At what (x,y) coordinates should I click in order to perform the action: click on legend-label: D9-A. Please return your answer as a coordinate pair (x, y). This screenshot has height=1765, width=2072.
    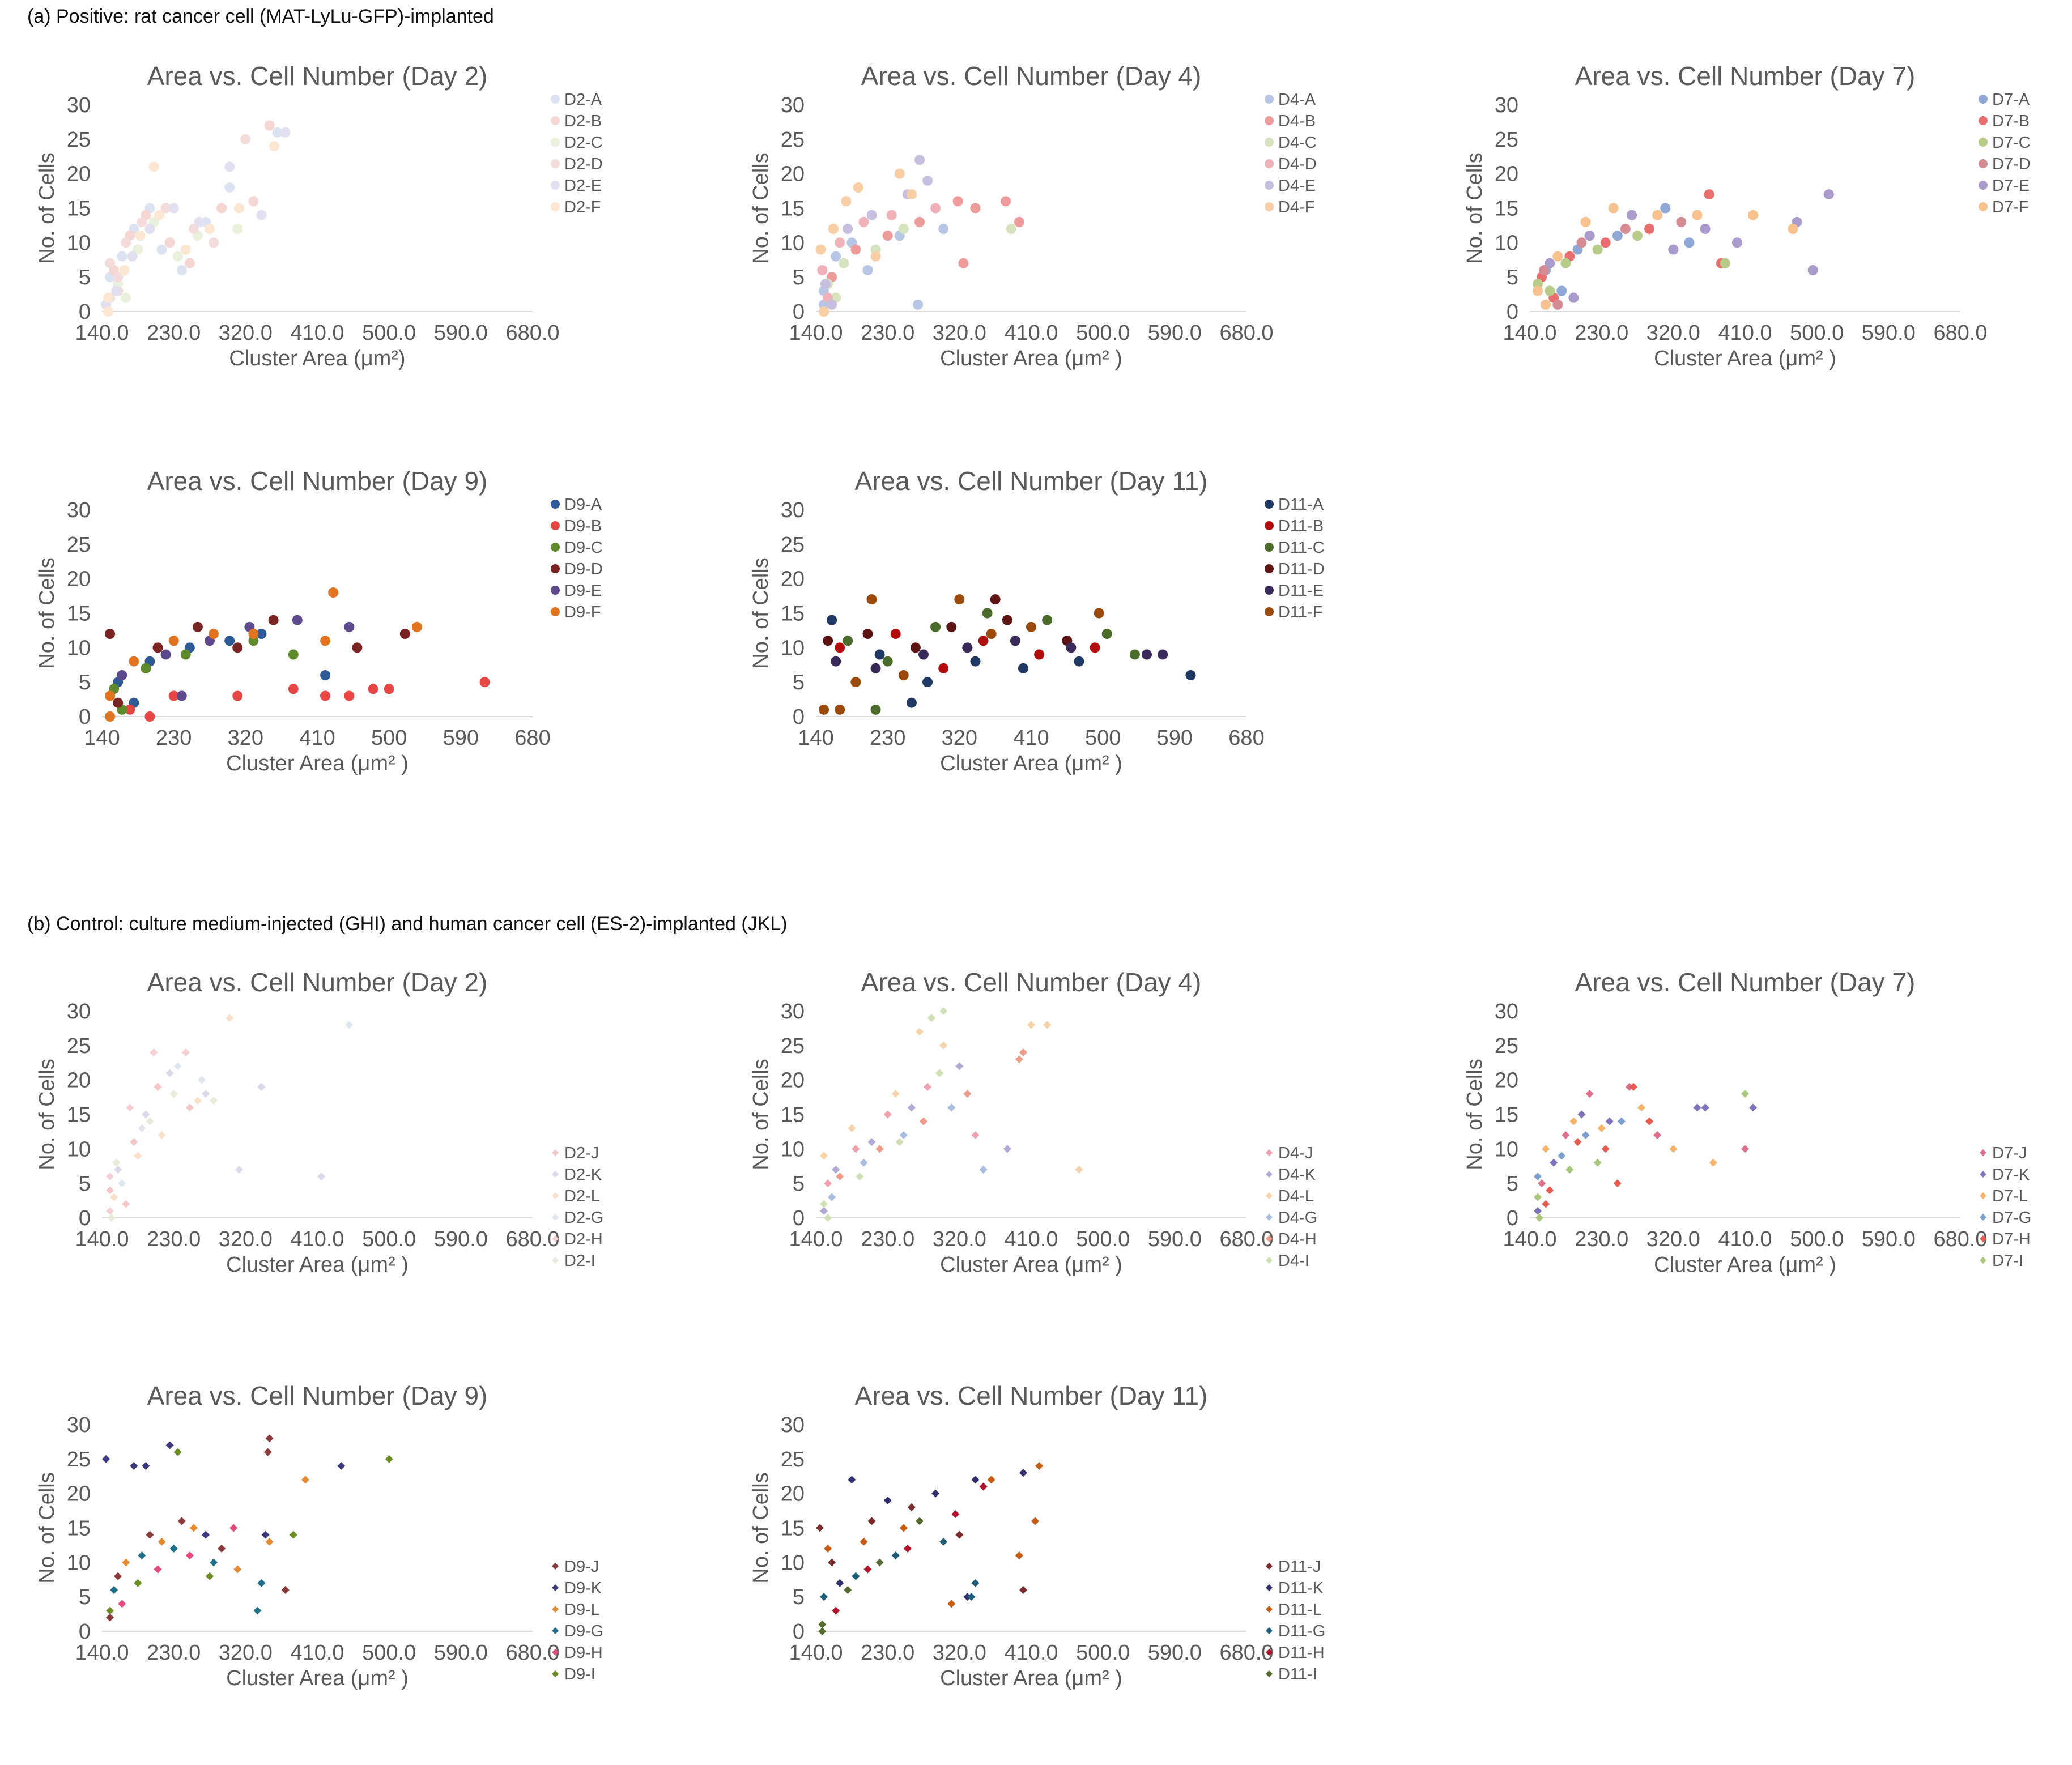
    Looking at the image, I should click on (583, 505).